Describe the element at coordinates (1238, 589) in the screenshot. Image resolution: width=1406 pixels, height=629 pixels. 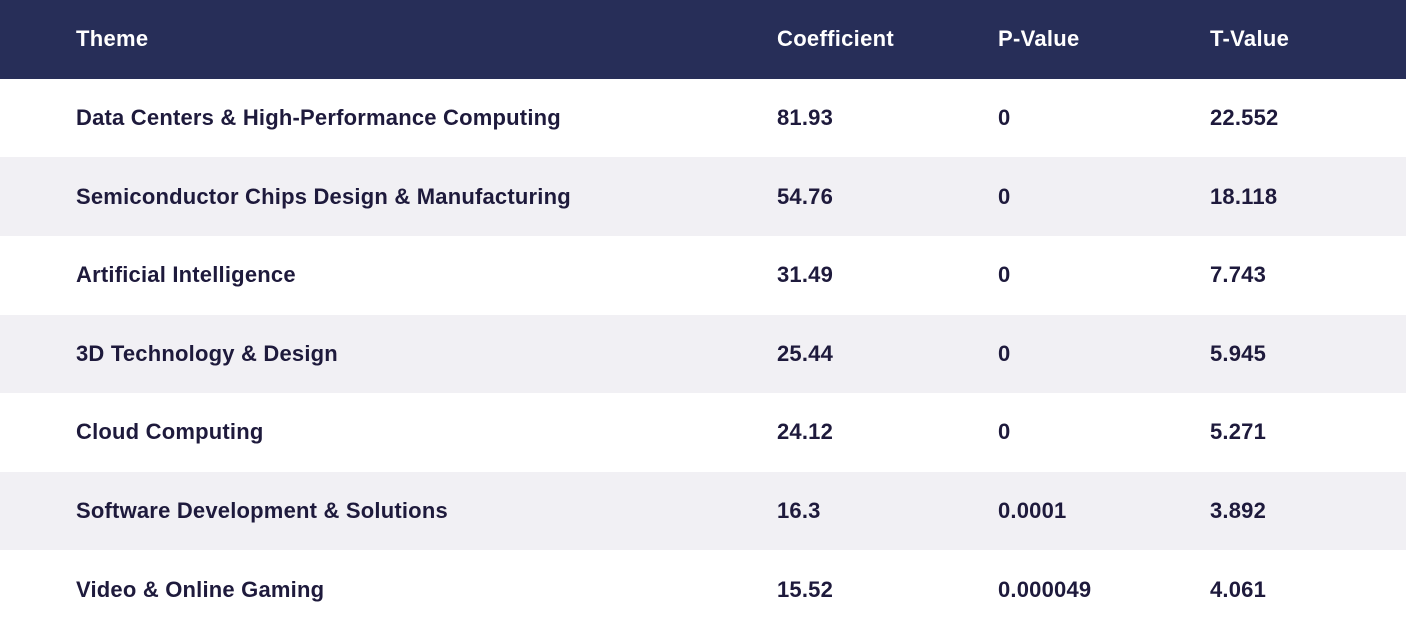
I see `t-value-cell: 4.061` at that location.